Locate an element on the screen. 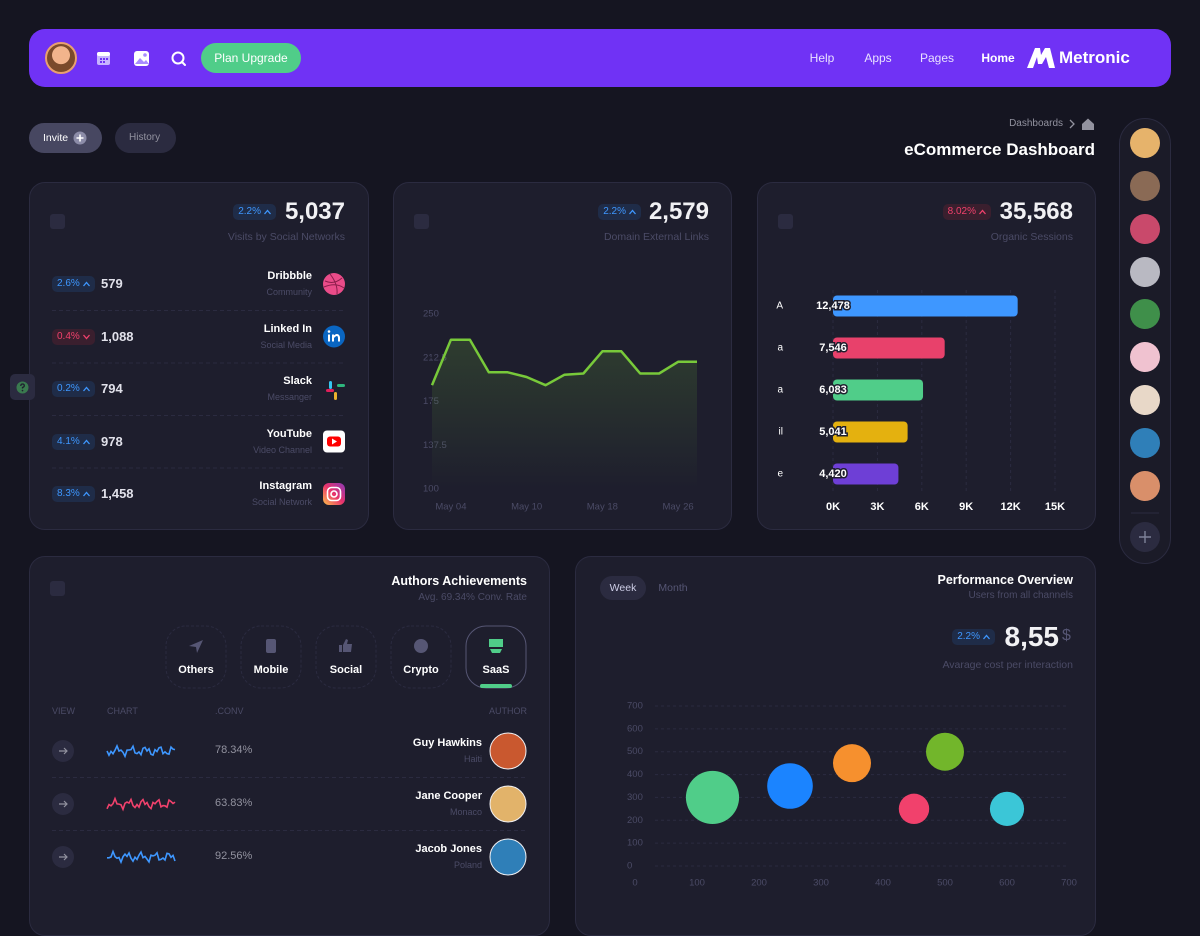  category-label: a is located at coordinates (780, 390).